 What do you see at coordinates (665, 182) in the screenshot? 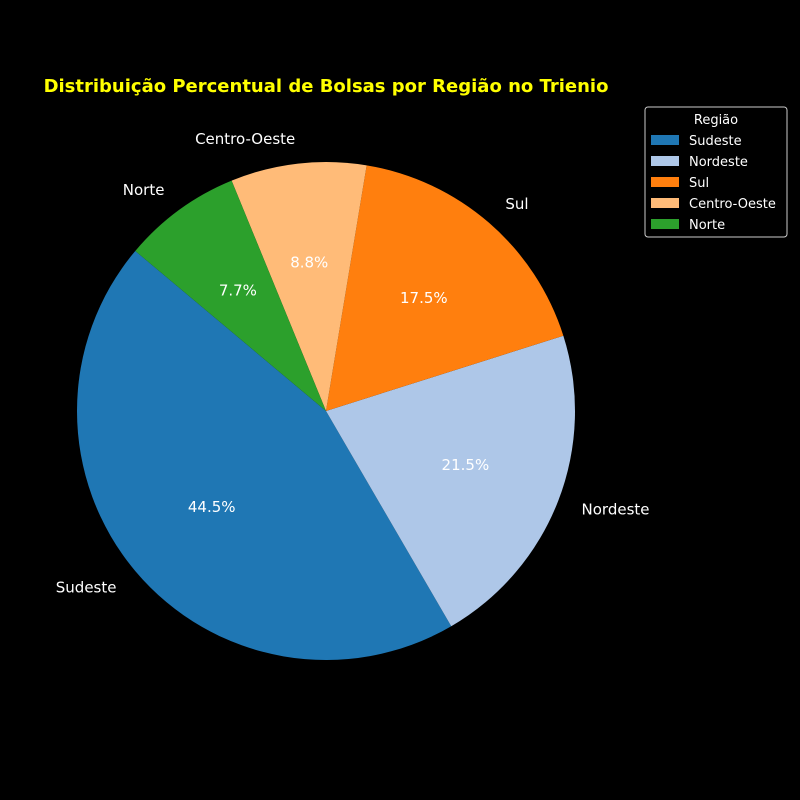
I see `legend-swatch-sul` at bounding box center [665, 182].